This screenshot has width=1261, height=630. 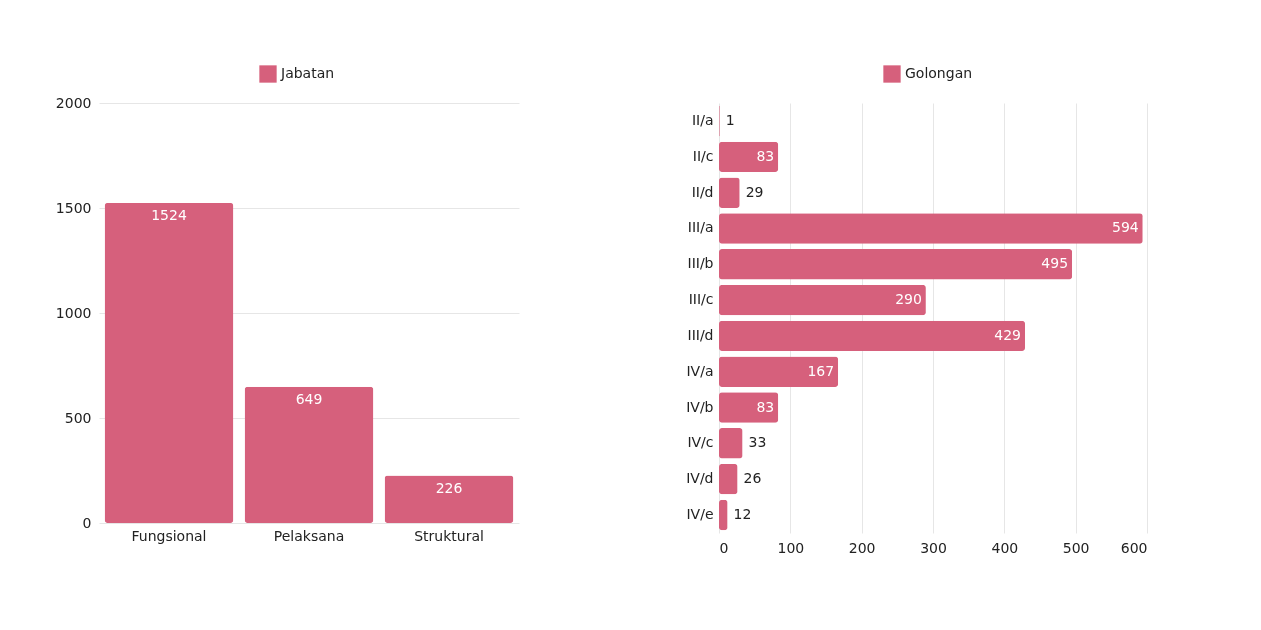 What do you see at coordinates (703, 155) in the screenshot?
I see `y-tick-label: II/c` at bounding box center [703, 155].